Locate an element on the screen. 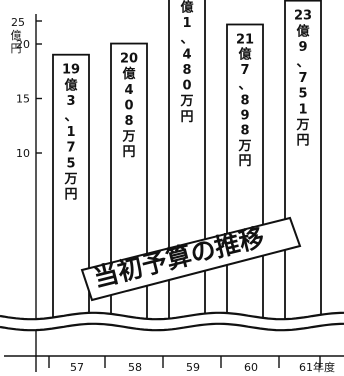 The image size is (344, 376). bar-label-59-7: 万 is located at coordinates (186, 101).